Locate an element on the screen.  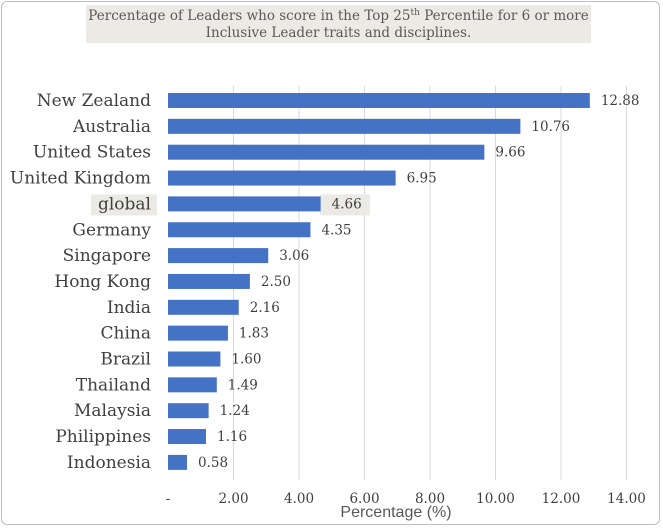
title-superscript: th is located at coordinates (415, 13).